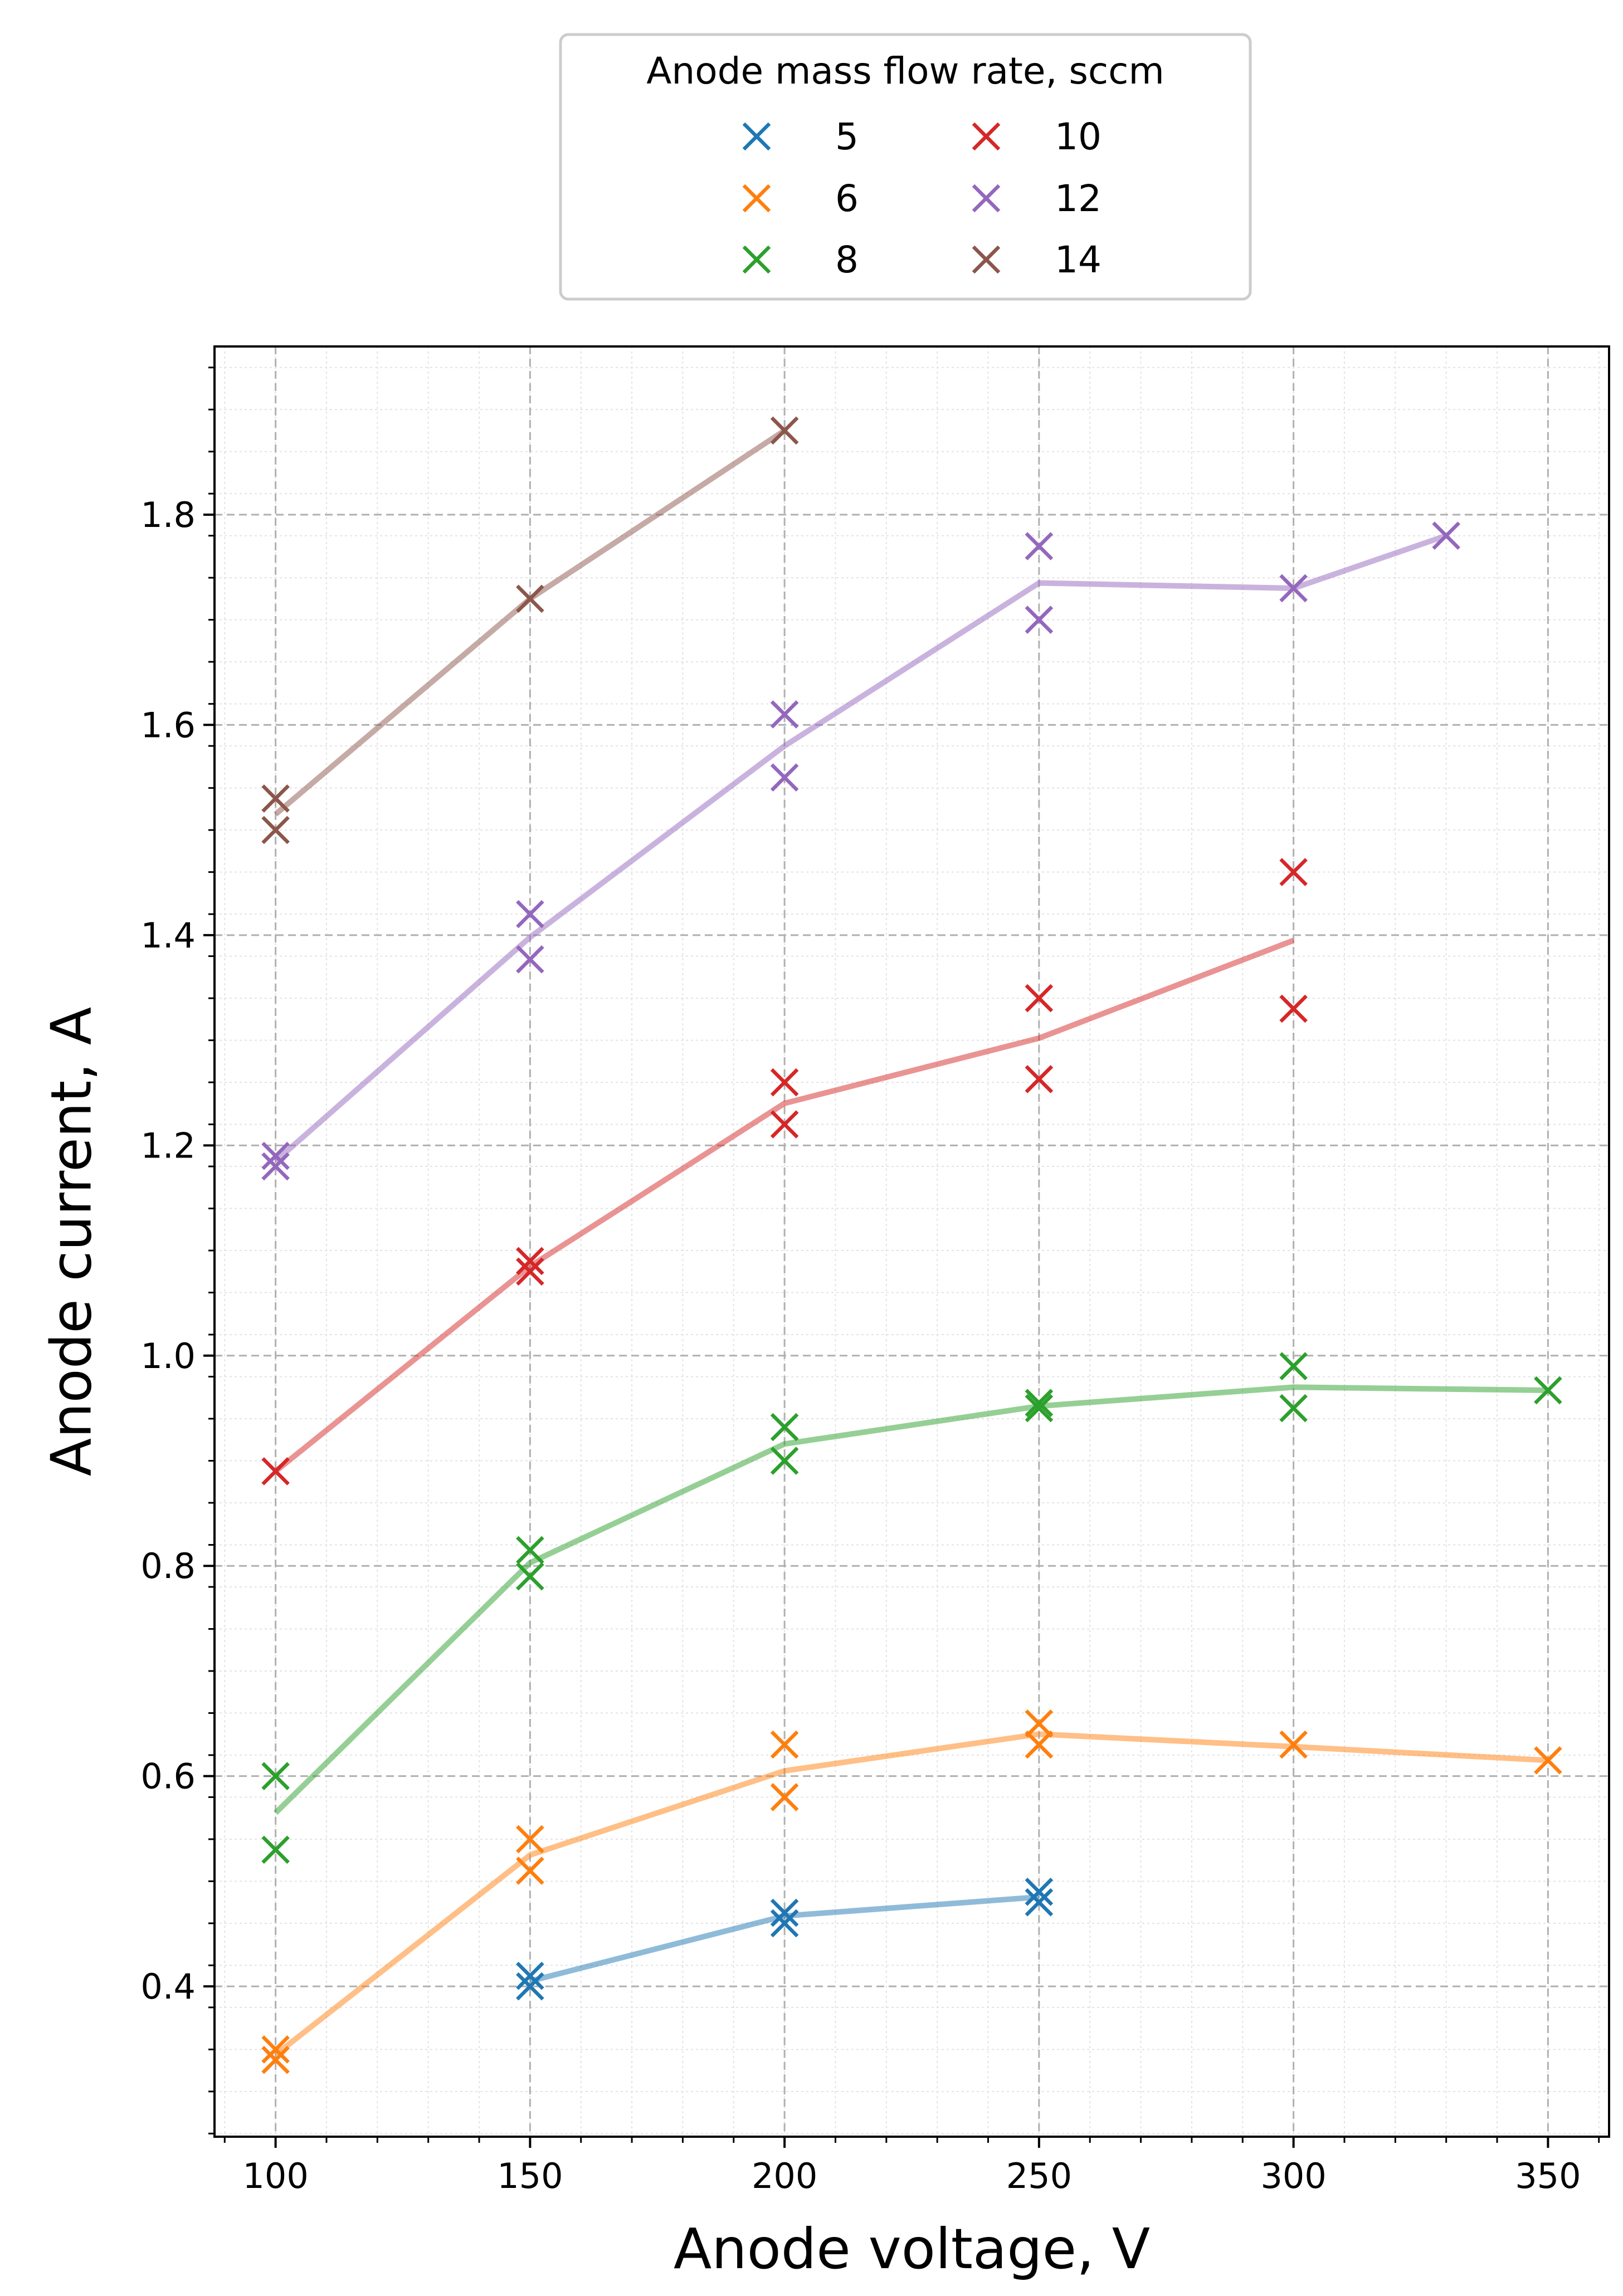 The height and width of the screenshot is (2296, 1623). I want to click on y-tick-label: 0.8, so click(168, 1566).